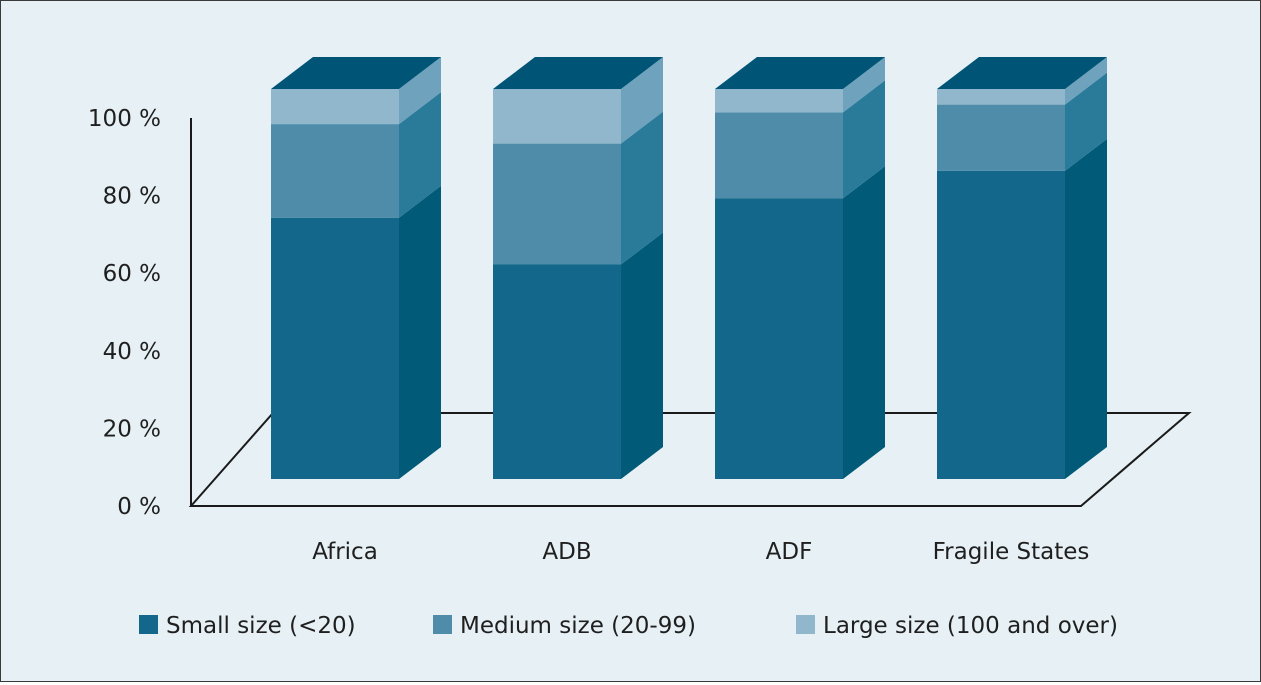  I want to click on x-category-label: Africa, so click(345, 552).